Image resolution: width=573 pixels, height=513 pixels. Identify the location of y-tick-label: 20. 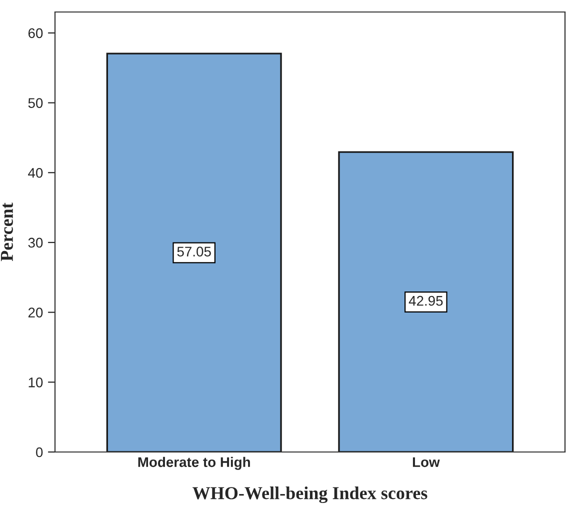
(35, 313).